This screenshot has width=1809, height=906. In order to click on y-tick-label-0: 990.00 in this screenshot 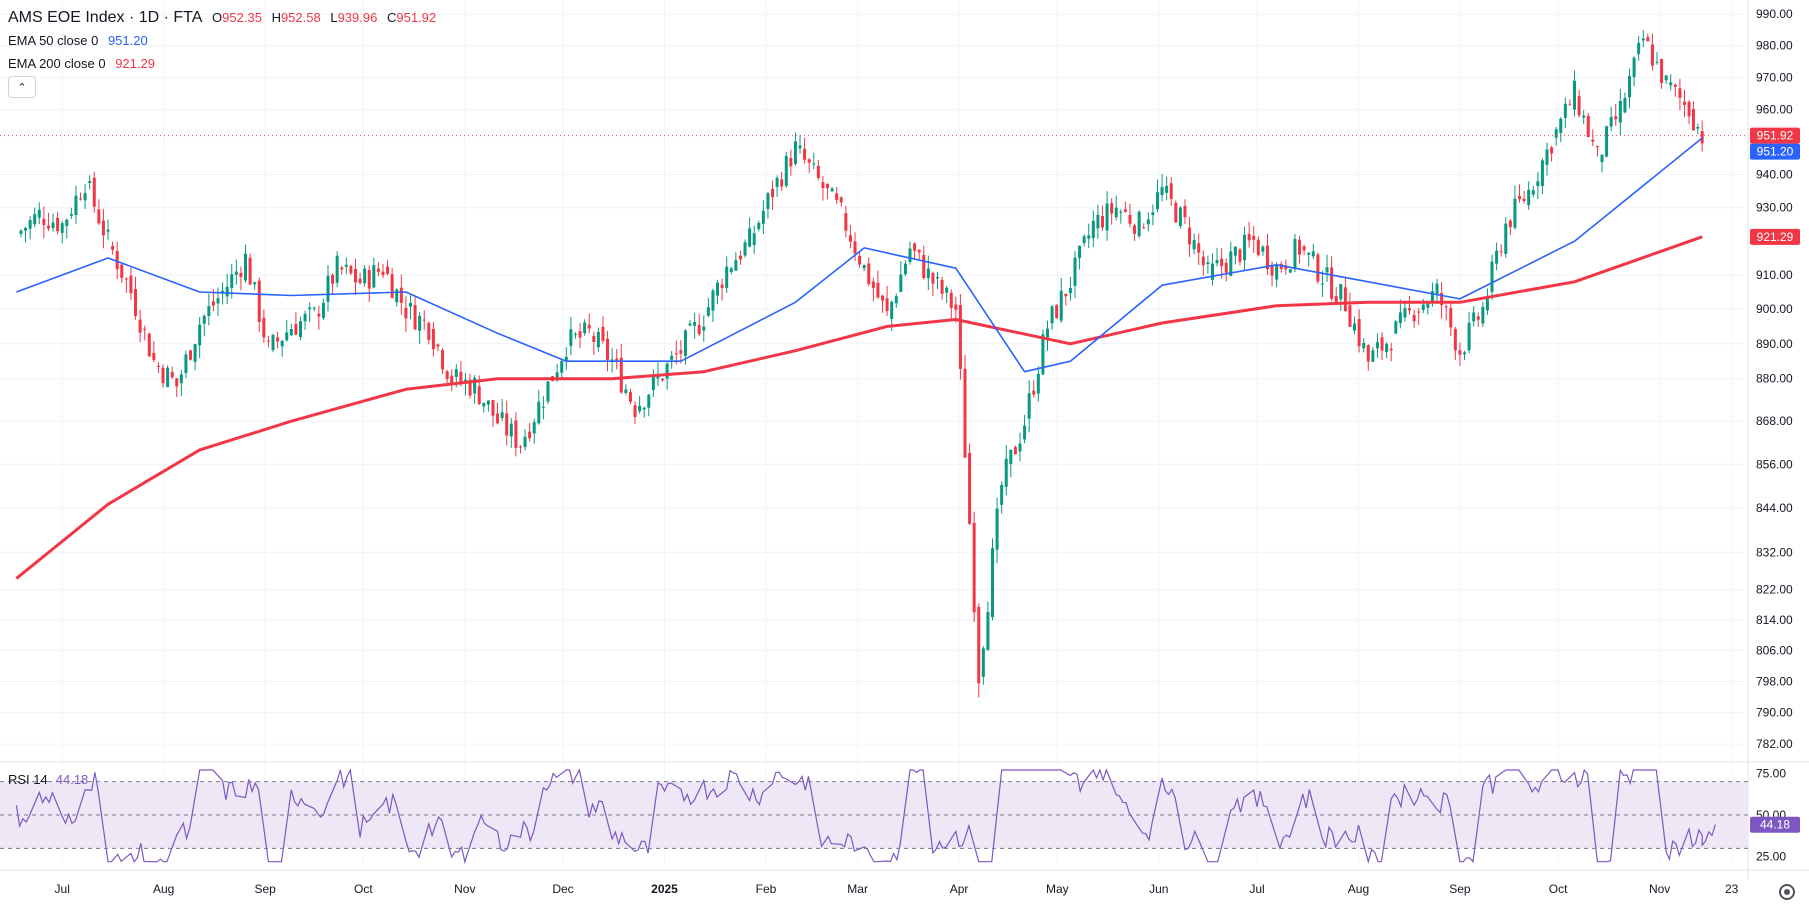, I will do `click(1774, 14)`.